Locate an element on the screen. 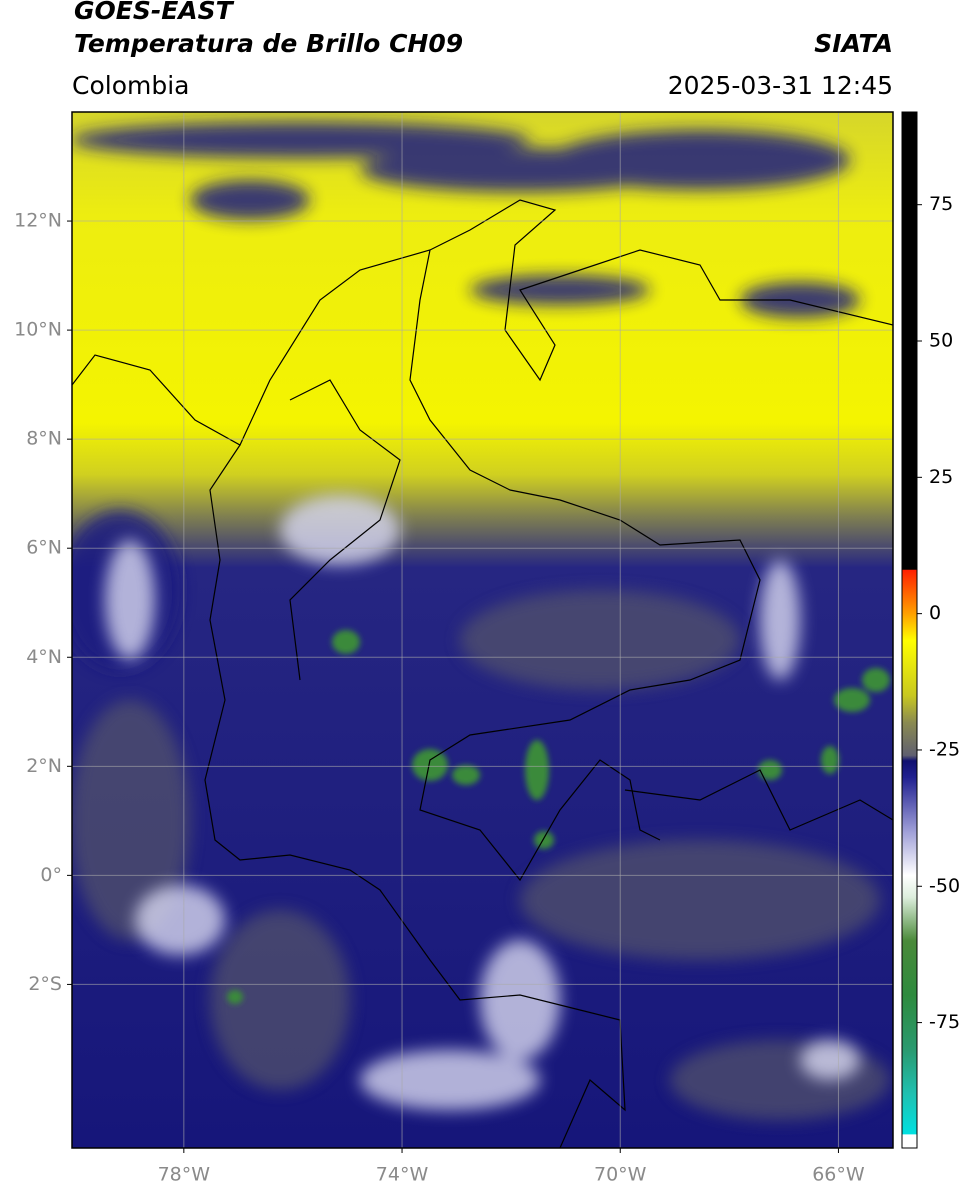  colorbar-tick-label: 75 is located at coordinates (941, 204).